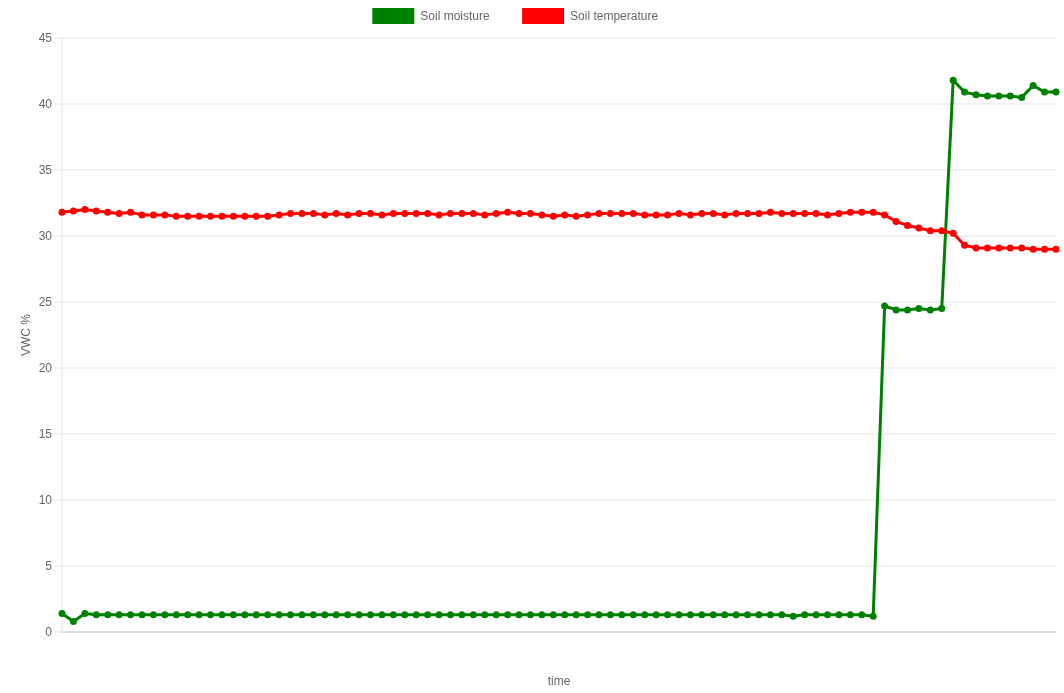 This screenshot has height=693, width=1064. What do you see at coordinates (49, 566) in the screenshot?
I see `y-tick-label: 5` at bounding box center [49, 566].